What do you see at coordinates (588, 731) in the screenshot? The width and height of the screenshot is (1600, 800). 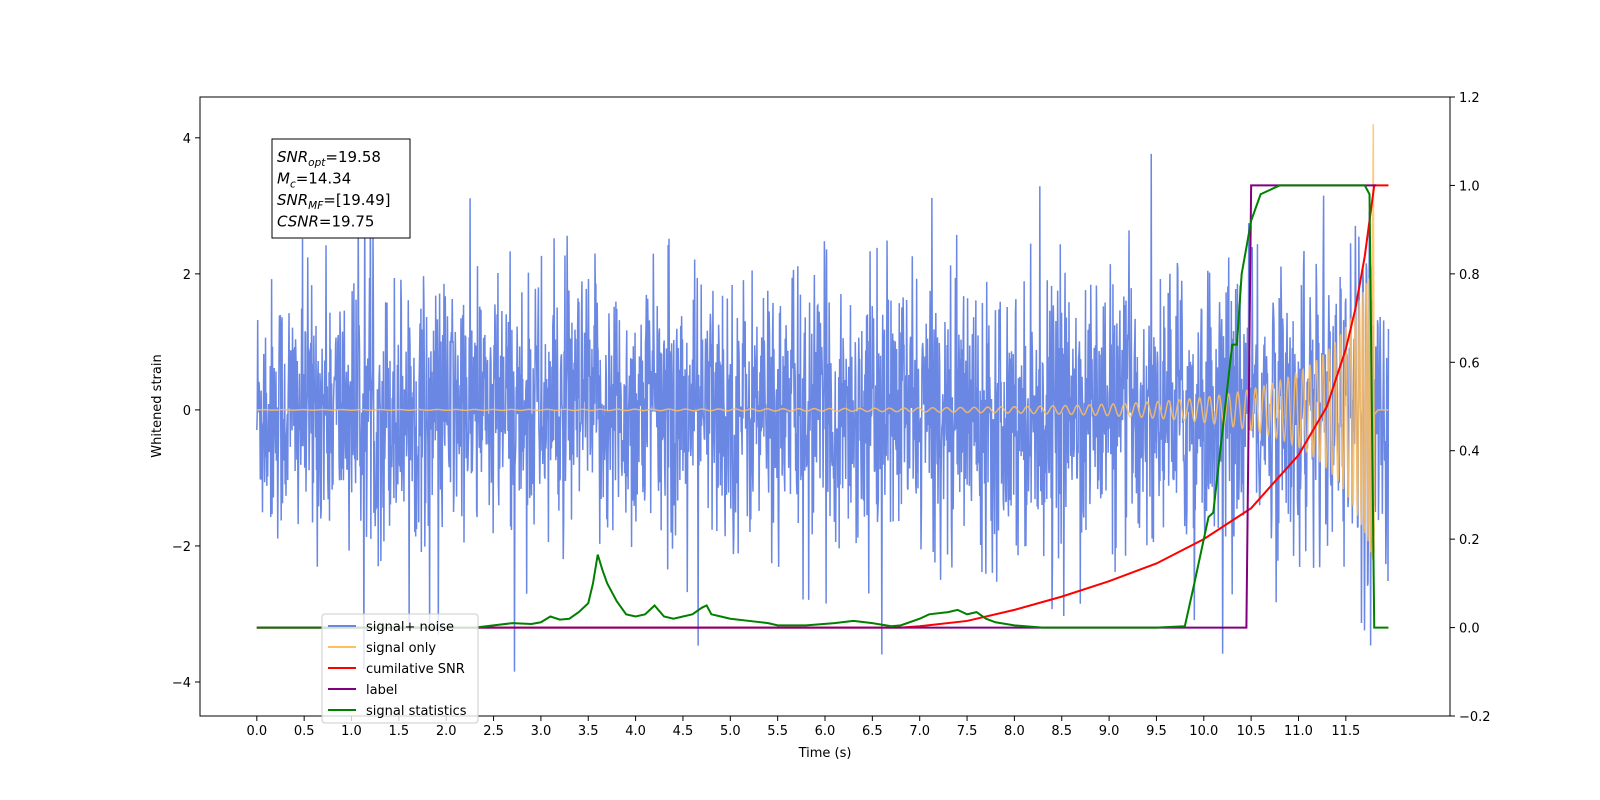 I see `x-tick-label: 3.5` at bounding box center [588, 731].